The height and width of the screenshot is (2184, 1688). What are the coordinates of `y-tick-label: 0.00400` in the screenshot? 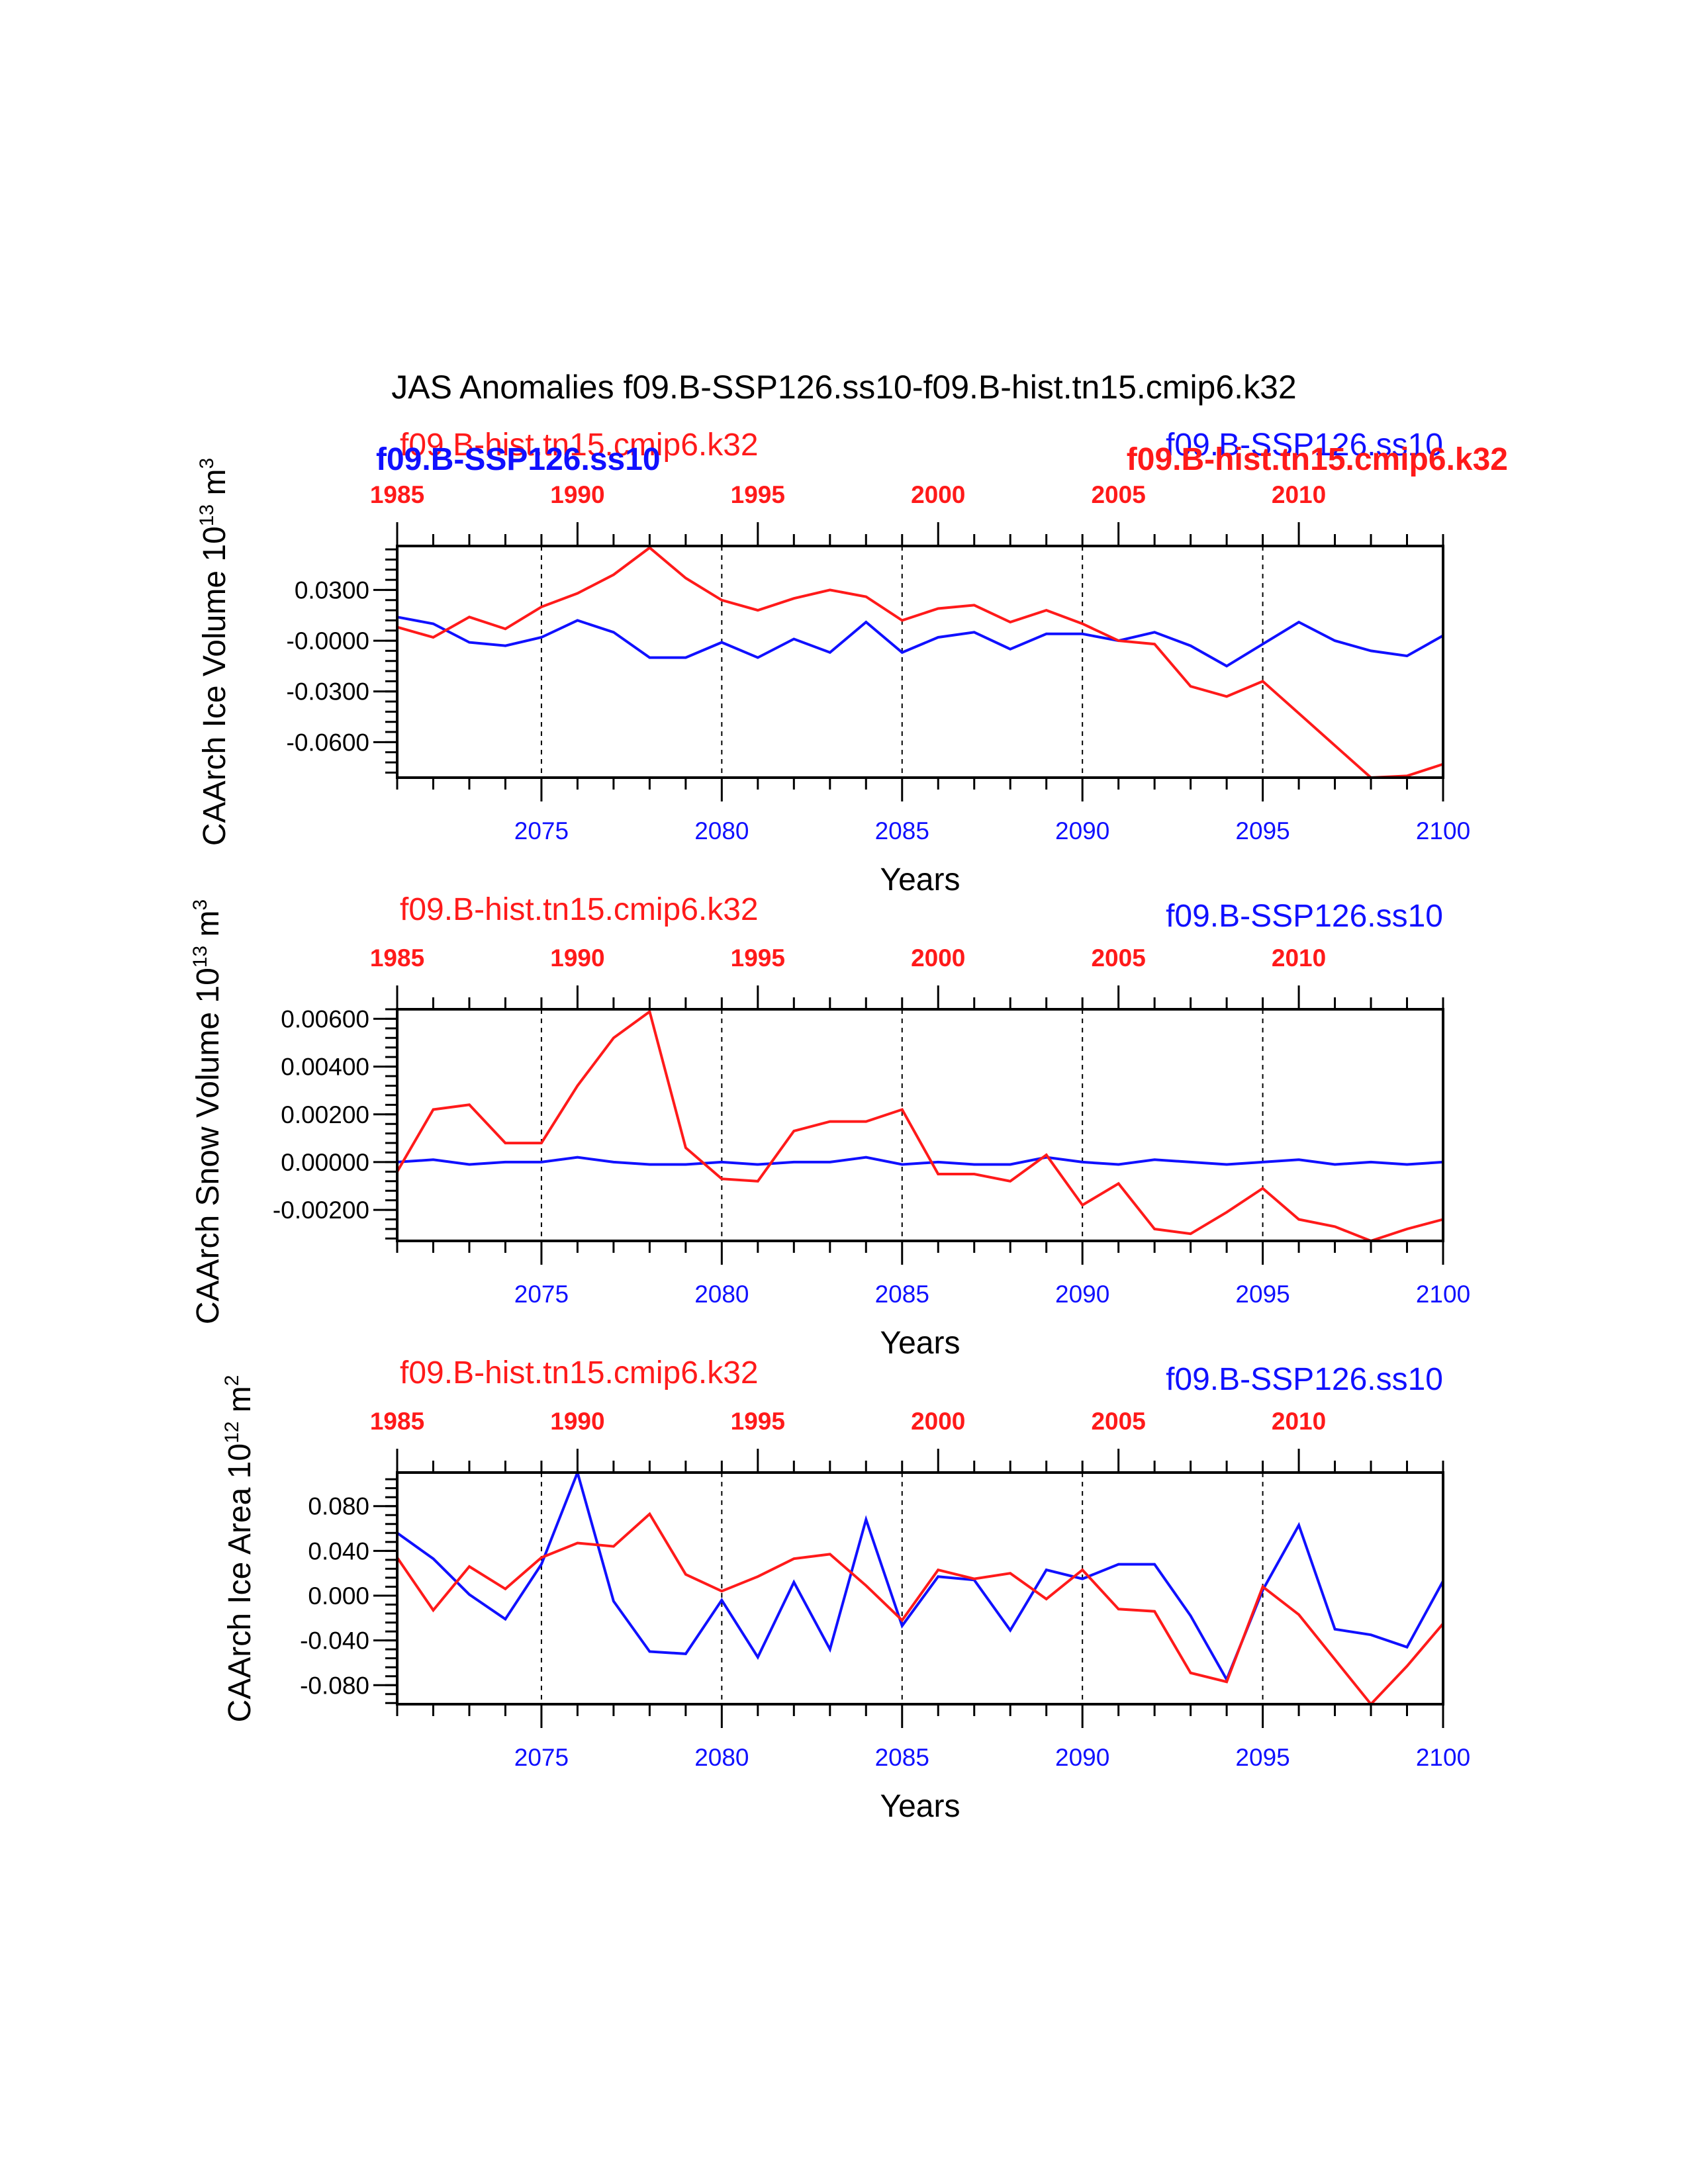 It's located at (325, 1067).